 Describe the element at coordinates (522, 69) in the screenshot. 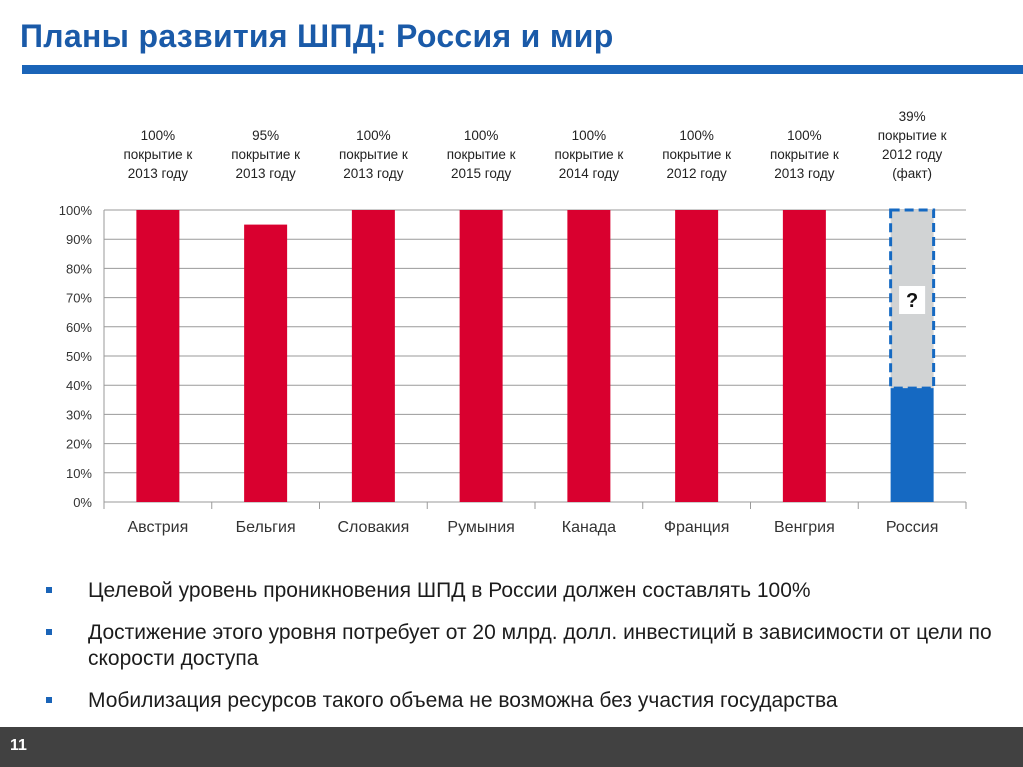

I see `title-underline` at that location.